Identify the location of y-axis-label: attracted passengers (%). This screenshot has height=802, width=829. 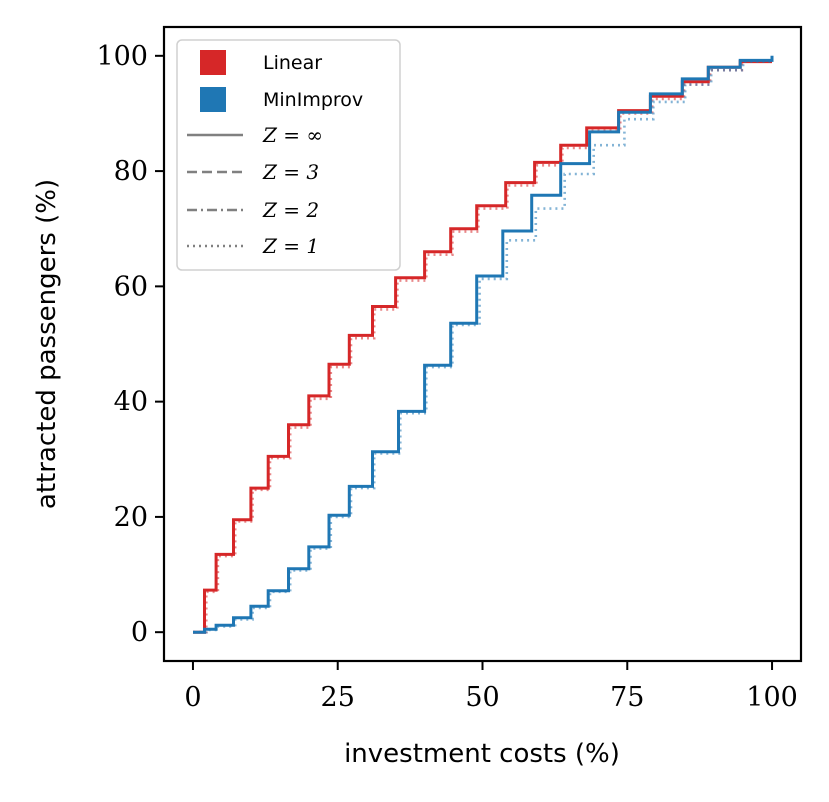
(47, 344).